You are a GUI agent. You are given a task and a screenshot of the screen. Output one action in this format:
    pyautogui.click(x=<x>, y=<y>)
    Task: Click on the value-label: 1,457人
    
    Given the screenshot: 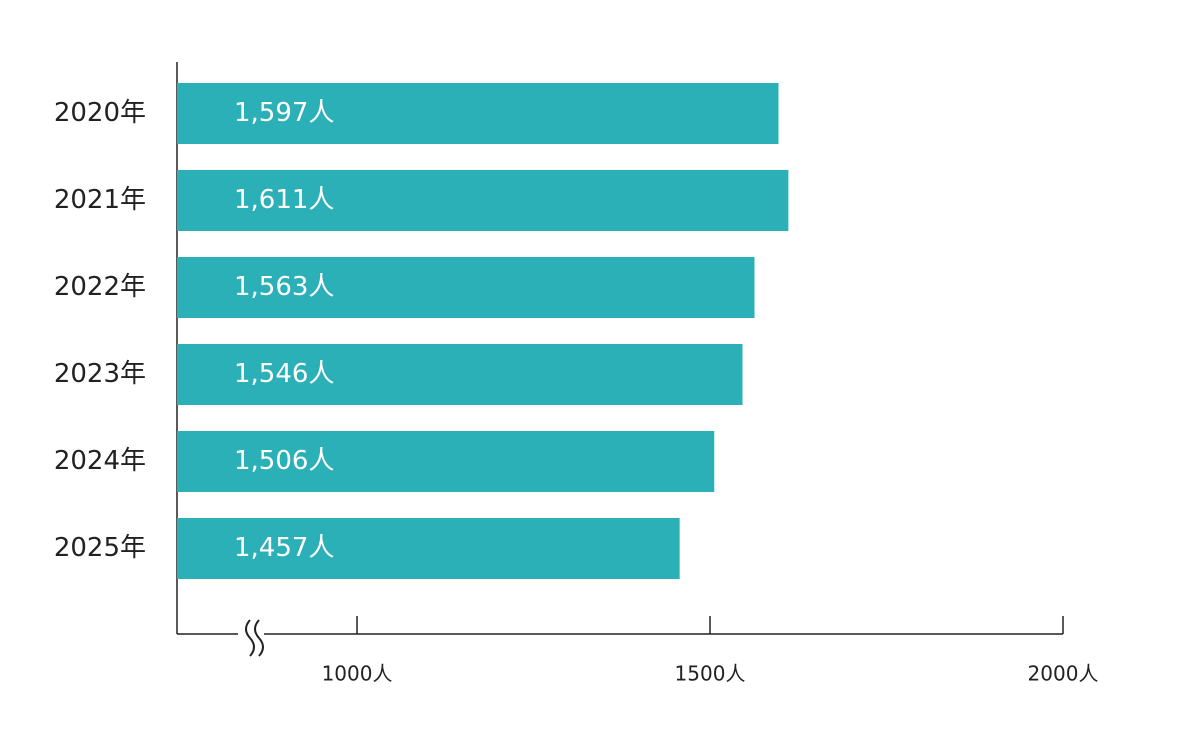 What is the action you would take?
    pyautogui.click(x=284, y=548)
    